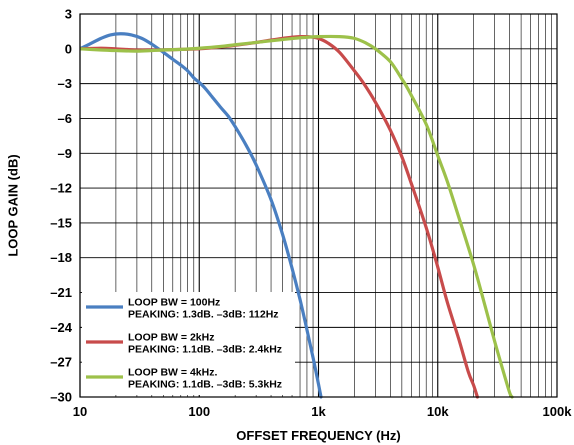 This screenshot has width=574, height=445. I want to click on legend-entry-detail: PEAKING: 1.3dB. –3dB: 112Hz, so click(203, 315).